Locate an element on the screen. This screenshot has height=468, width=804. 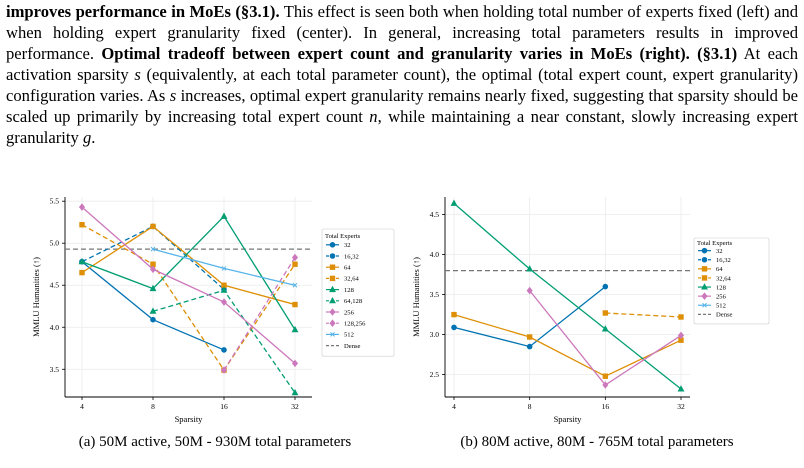
y-tick-label: 3.0 is located at coordinates (435, 334).